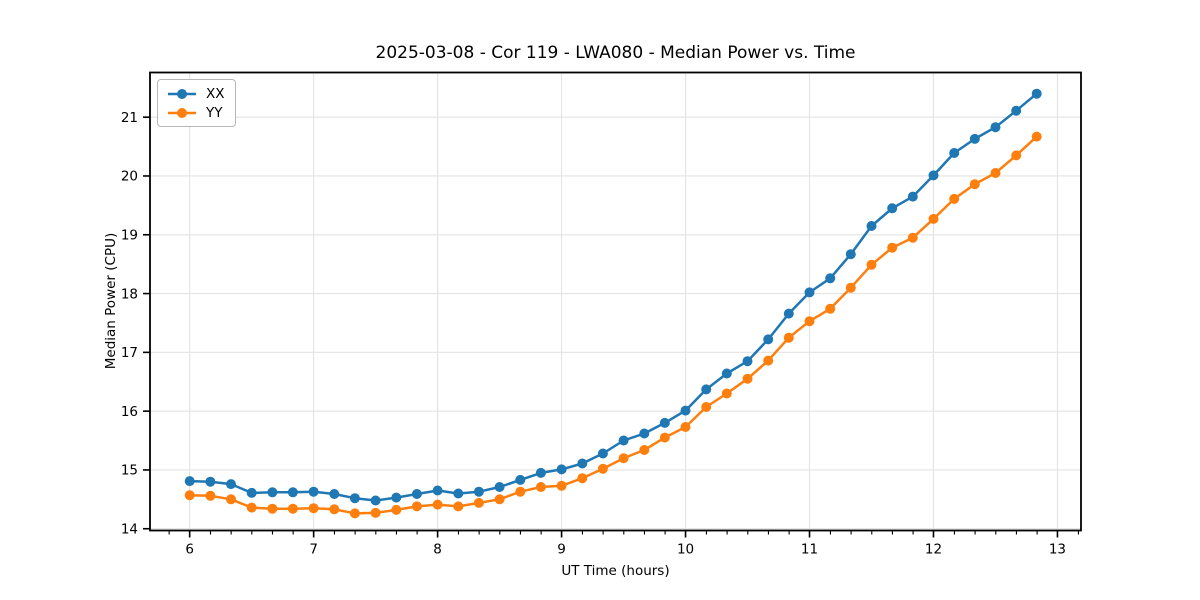 This screenshot has height=600, width=1200. What do you see at coordinates (615, 571) in the screenshot?
I see `x-axis-label: UT Time (hours)` at bounding box center [615, 571].